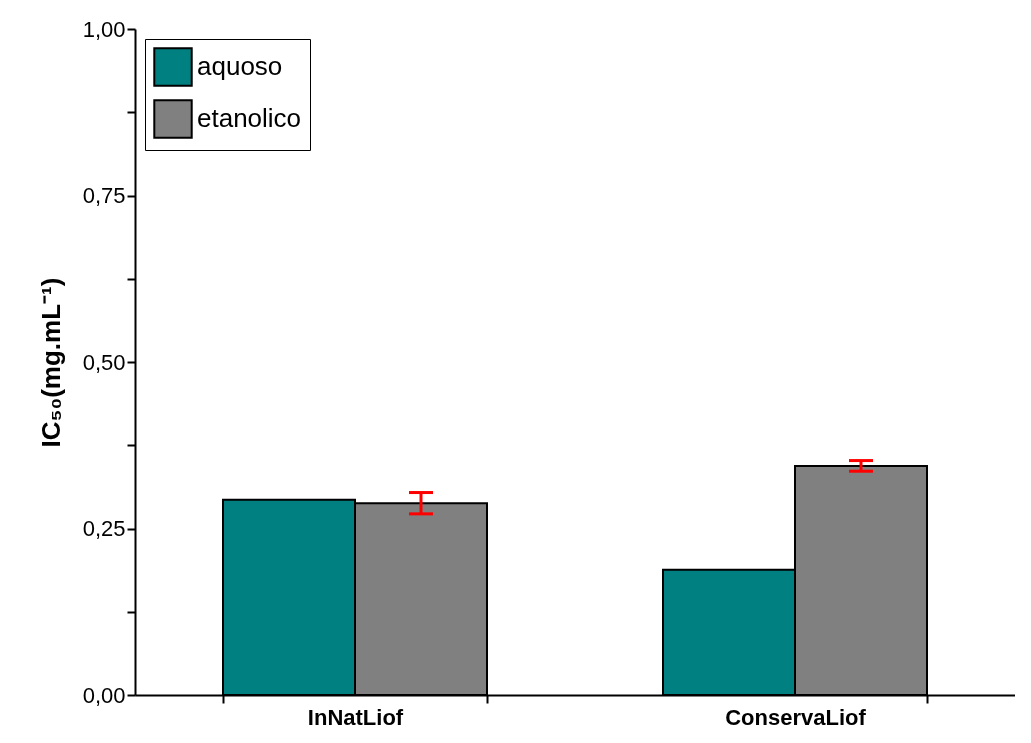  What do you see at coordinates (355, 717) in the screenshot?
I see `x-tick-label: InNatLiof` at bounding box center [355, 717].